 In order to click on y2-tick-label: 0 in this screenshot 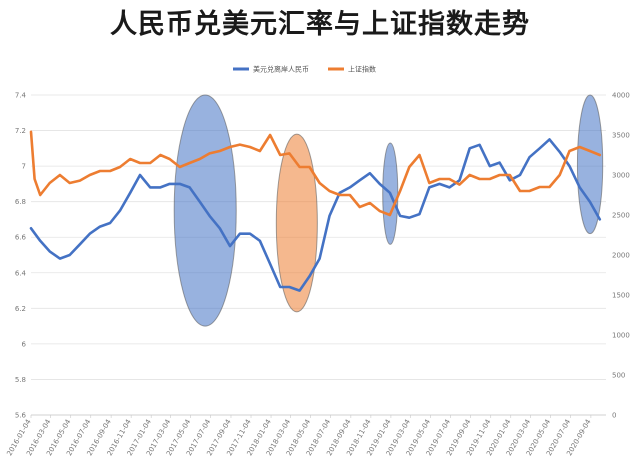, I will do `click(614, 416)`.